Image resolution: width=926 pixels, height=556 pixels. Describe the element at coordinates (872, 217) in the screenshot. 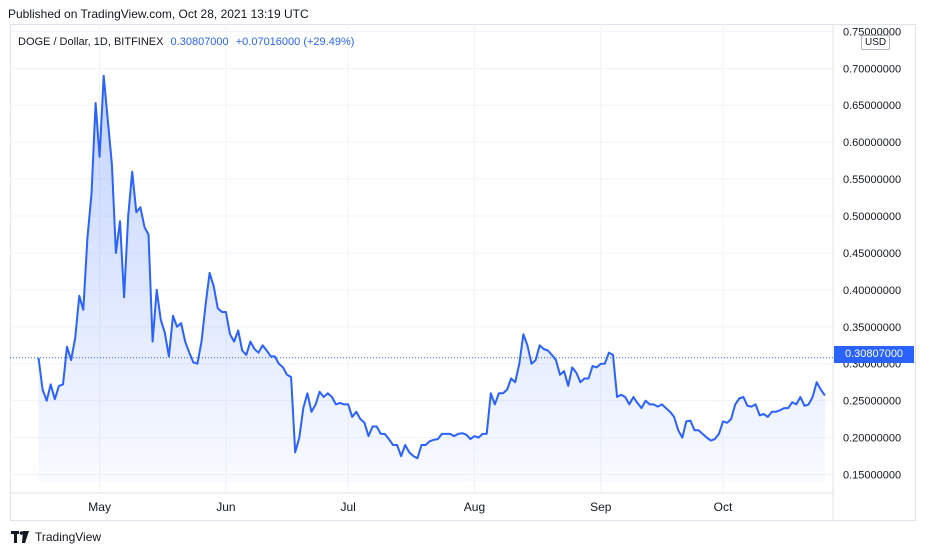

I see `y-tick-label: 0.50000000` at that location.